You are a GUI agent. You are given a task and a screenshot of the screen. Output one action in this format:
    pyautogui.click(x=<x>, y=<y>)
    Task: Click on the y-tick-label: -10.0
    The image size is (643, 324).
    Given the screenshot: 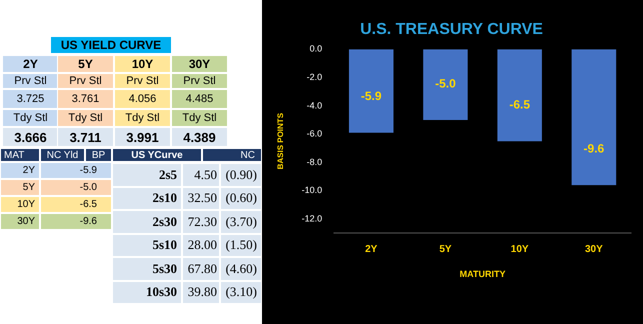 What is the action you would take?
    pyautogui.click(x=312, y=190)
    